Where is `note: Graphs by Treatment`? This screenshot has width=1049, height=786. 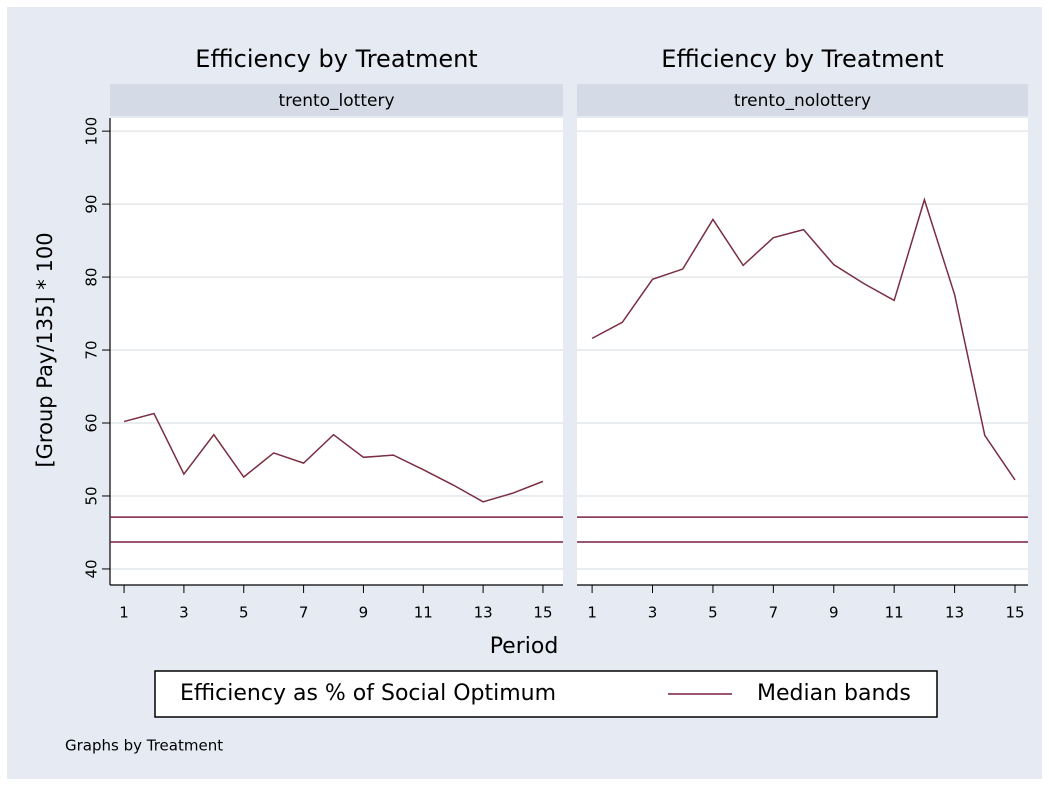 note: Graphs by Treatment is located at coordinates (144, 746).